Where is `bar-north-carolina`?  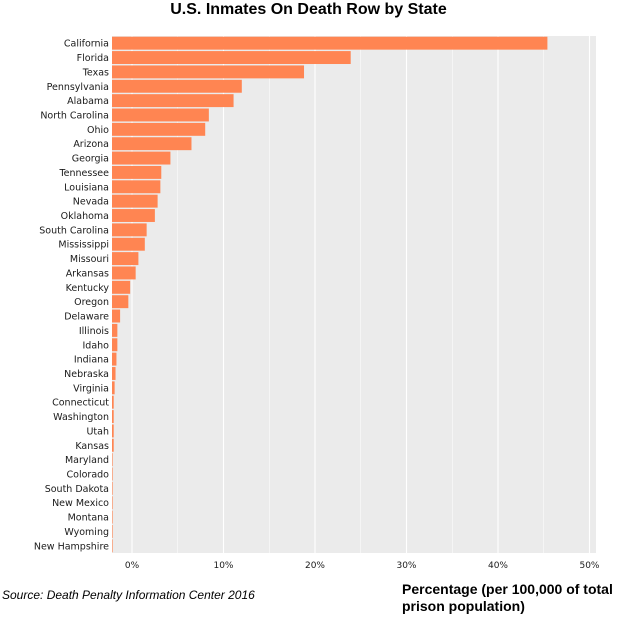
bar-north-carolina is located at coordinates (160, 115).